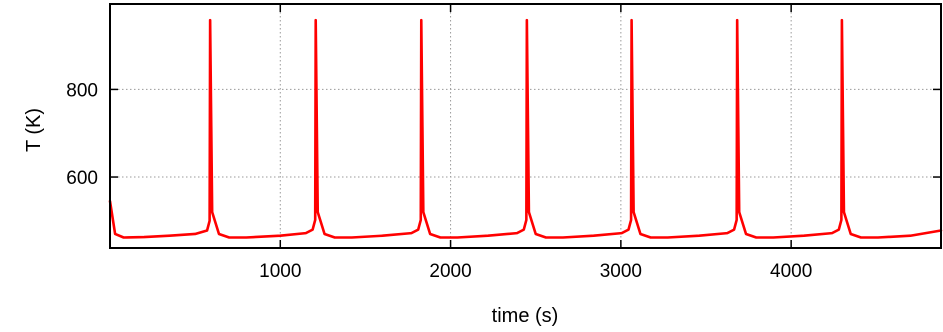 The height and width of the screenshot is (332, 943). Describe the element at coordinates (280, 271) in the screenshot. I see `x-tick-label: 1000` at that location.